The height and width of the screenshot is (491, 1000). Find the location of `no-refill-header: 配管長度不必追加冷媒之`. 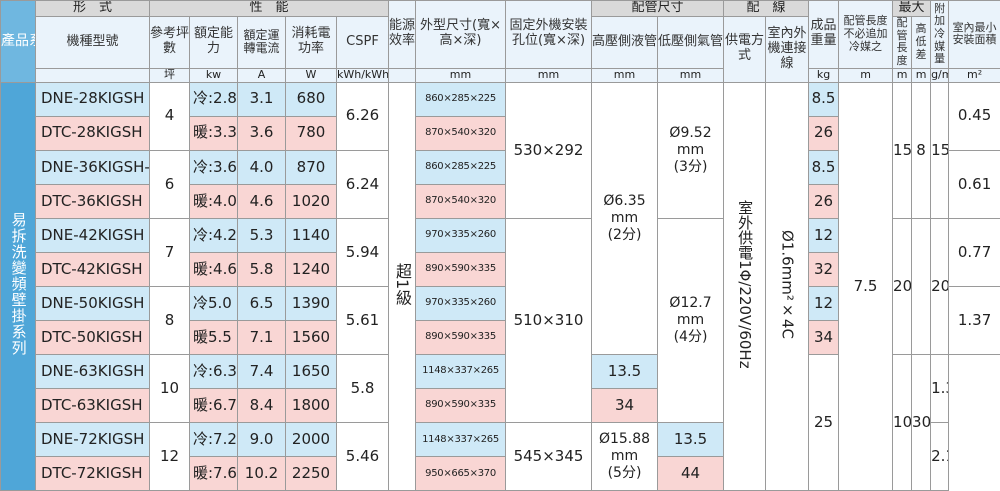

no-refill-header: 配管長度不必追加冷媒之 is located at coordinates (866, 34).